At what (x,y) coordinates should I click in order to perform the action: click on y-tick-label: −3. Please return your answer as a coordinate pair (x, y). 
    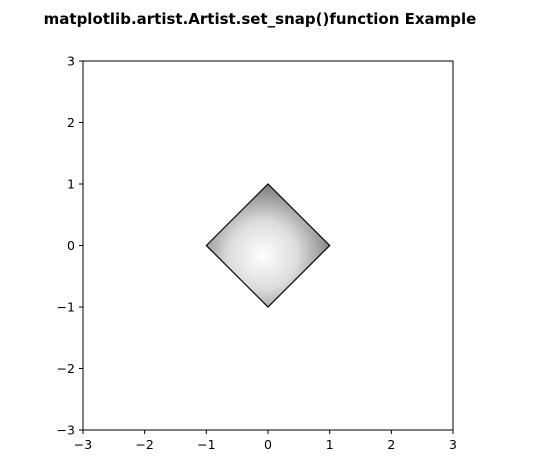
    Looking at the image, I should click on (66, 430).